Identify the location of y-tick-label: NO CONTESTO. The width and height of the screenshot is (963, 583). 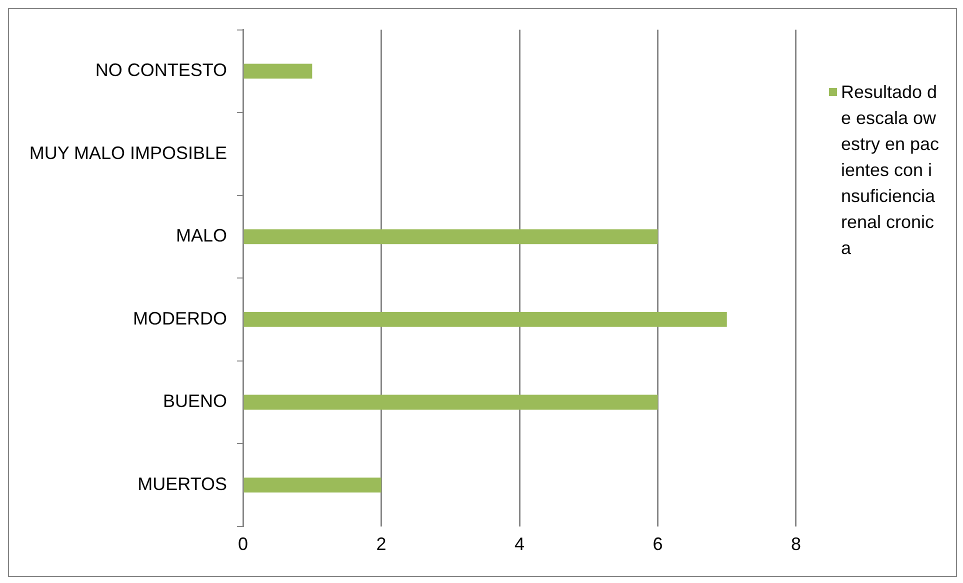
(161, 70).